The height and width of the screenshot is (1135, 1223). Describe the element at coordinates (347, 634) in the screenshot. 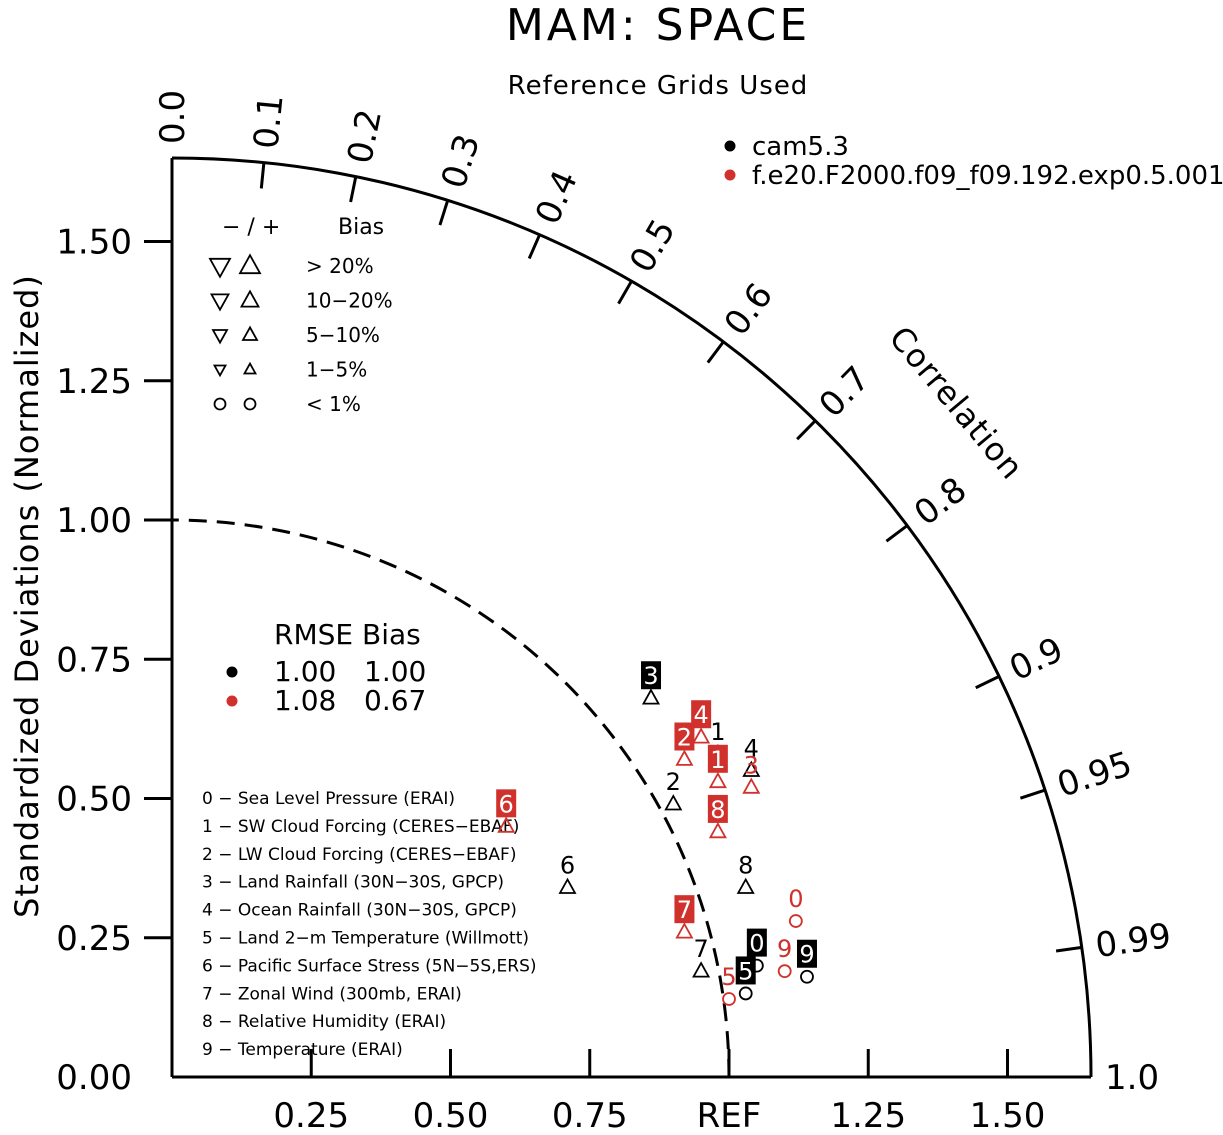

I see `stats-table-header: RMSE Bias` at that location.